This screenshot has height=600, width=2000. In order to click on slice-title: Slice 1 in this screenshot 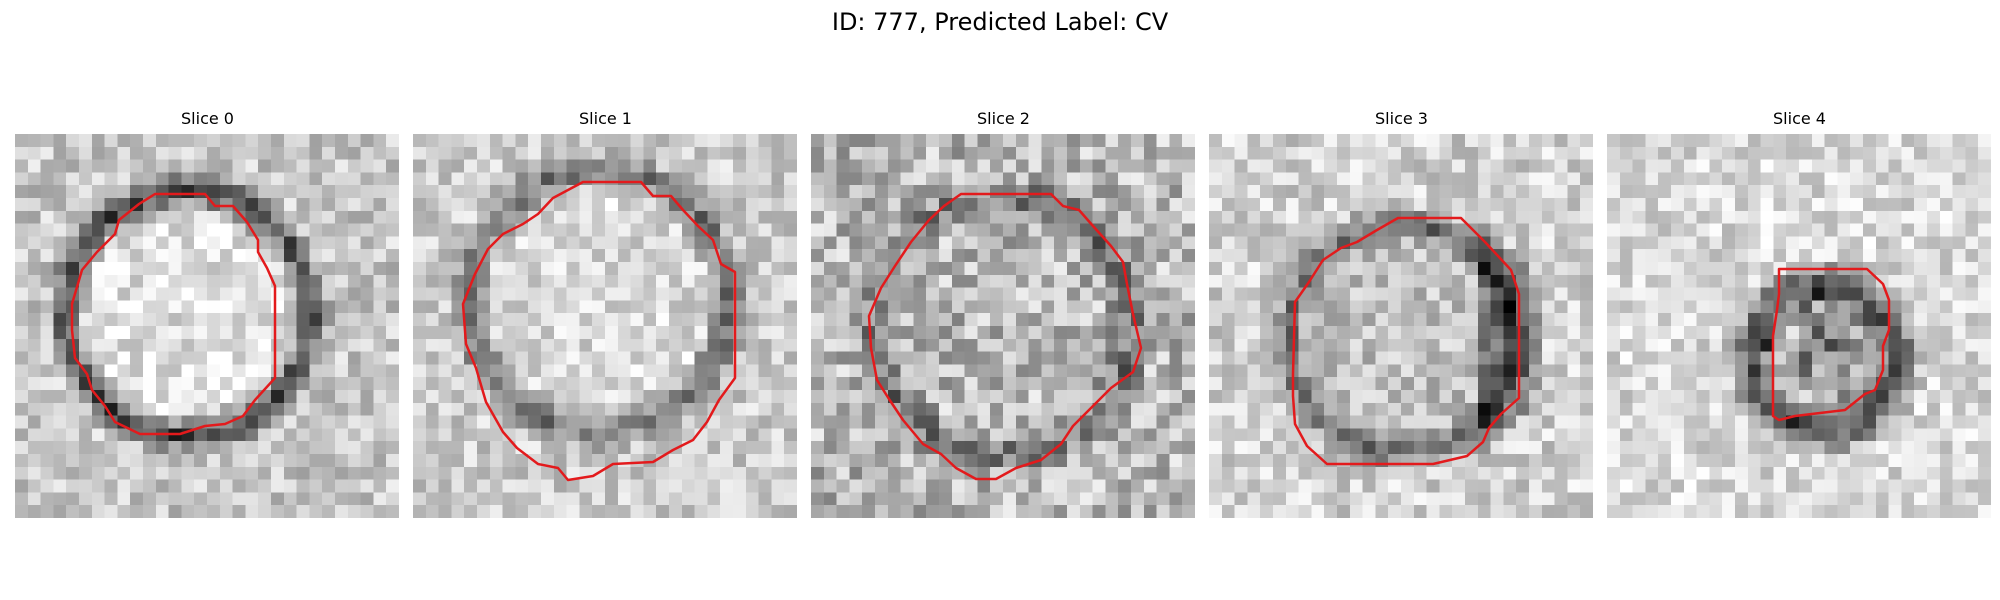, I will do `click(605, 118)`.